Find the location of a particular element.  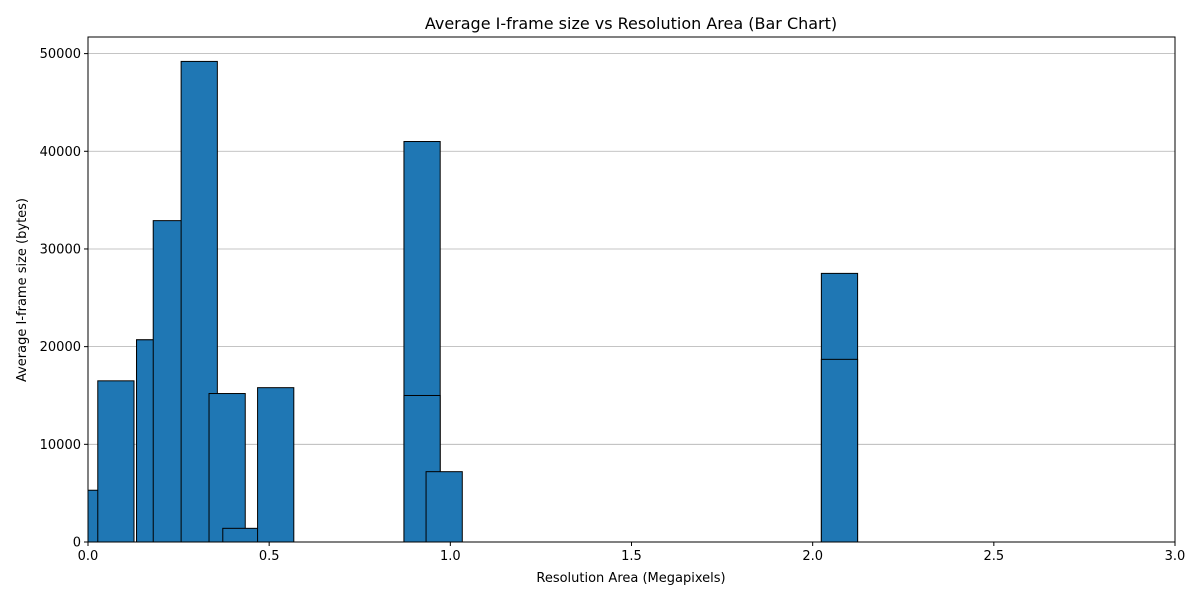

x-tick-label: 3.0 is located at coordinates (1175, 556).